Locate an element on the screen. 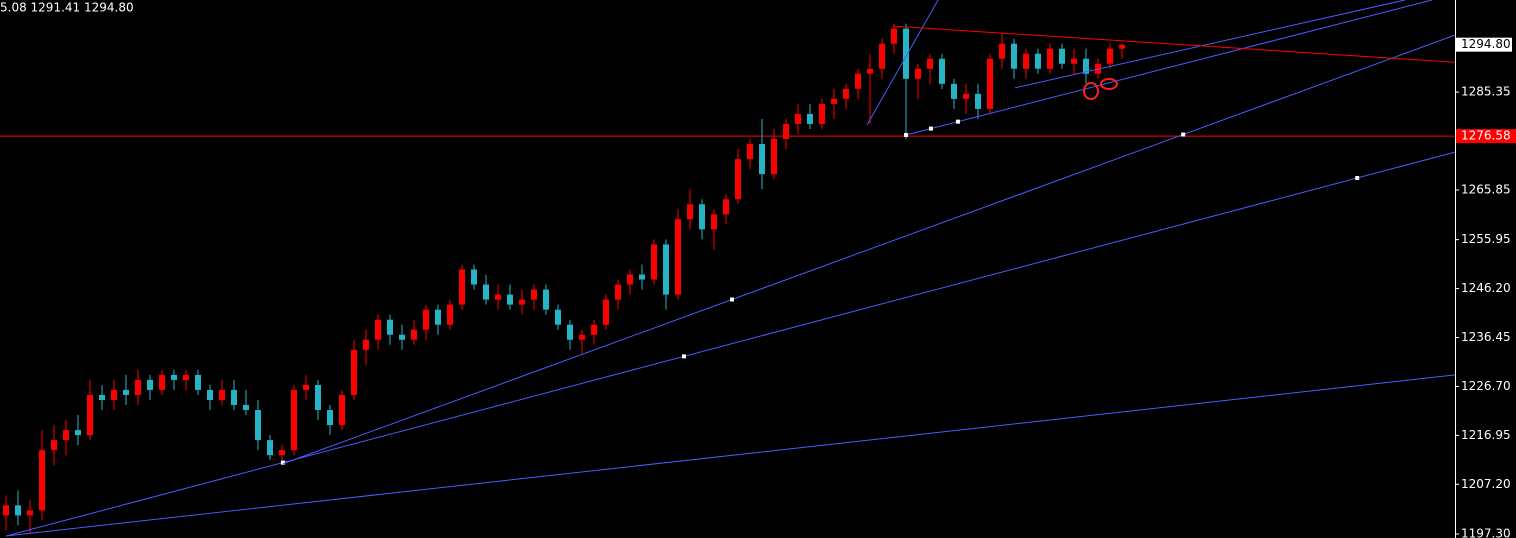 This screenshot has height=538, width=1516. y-tick-label: 1226.70 is located at coordinates (1486, 386).